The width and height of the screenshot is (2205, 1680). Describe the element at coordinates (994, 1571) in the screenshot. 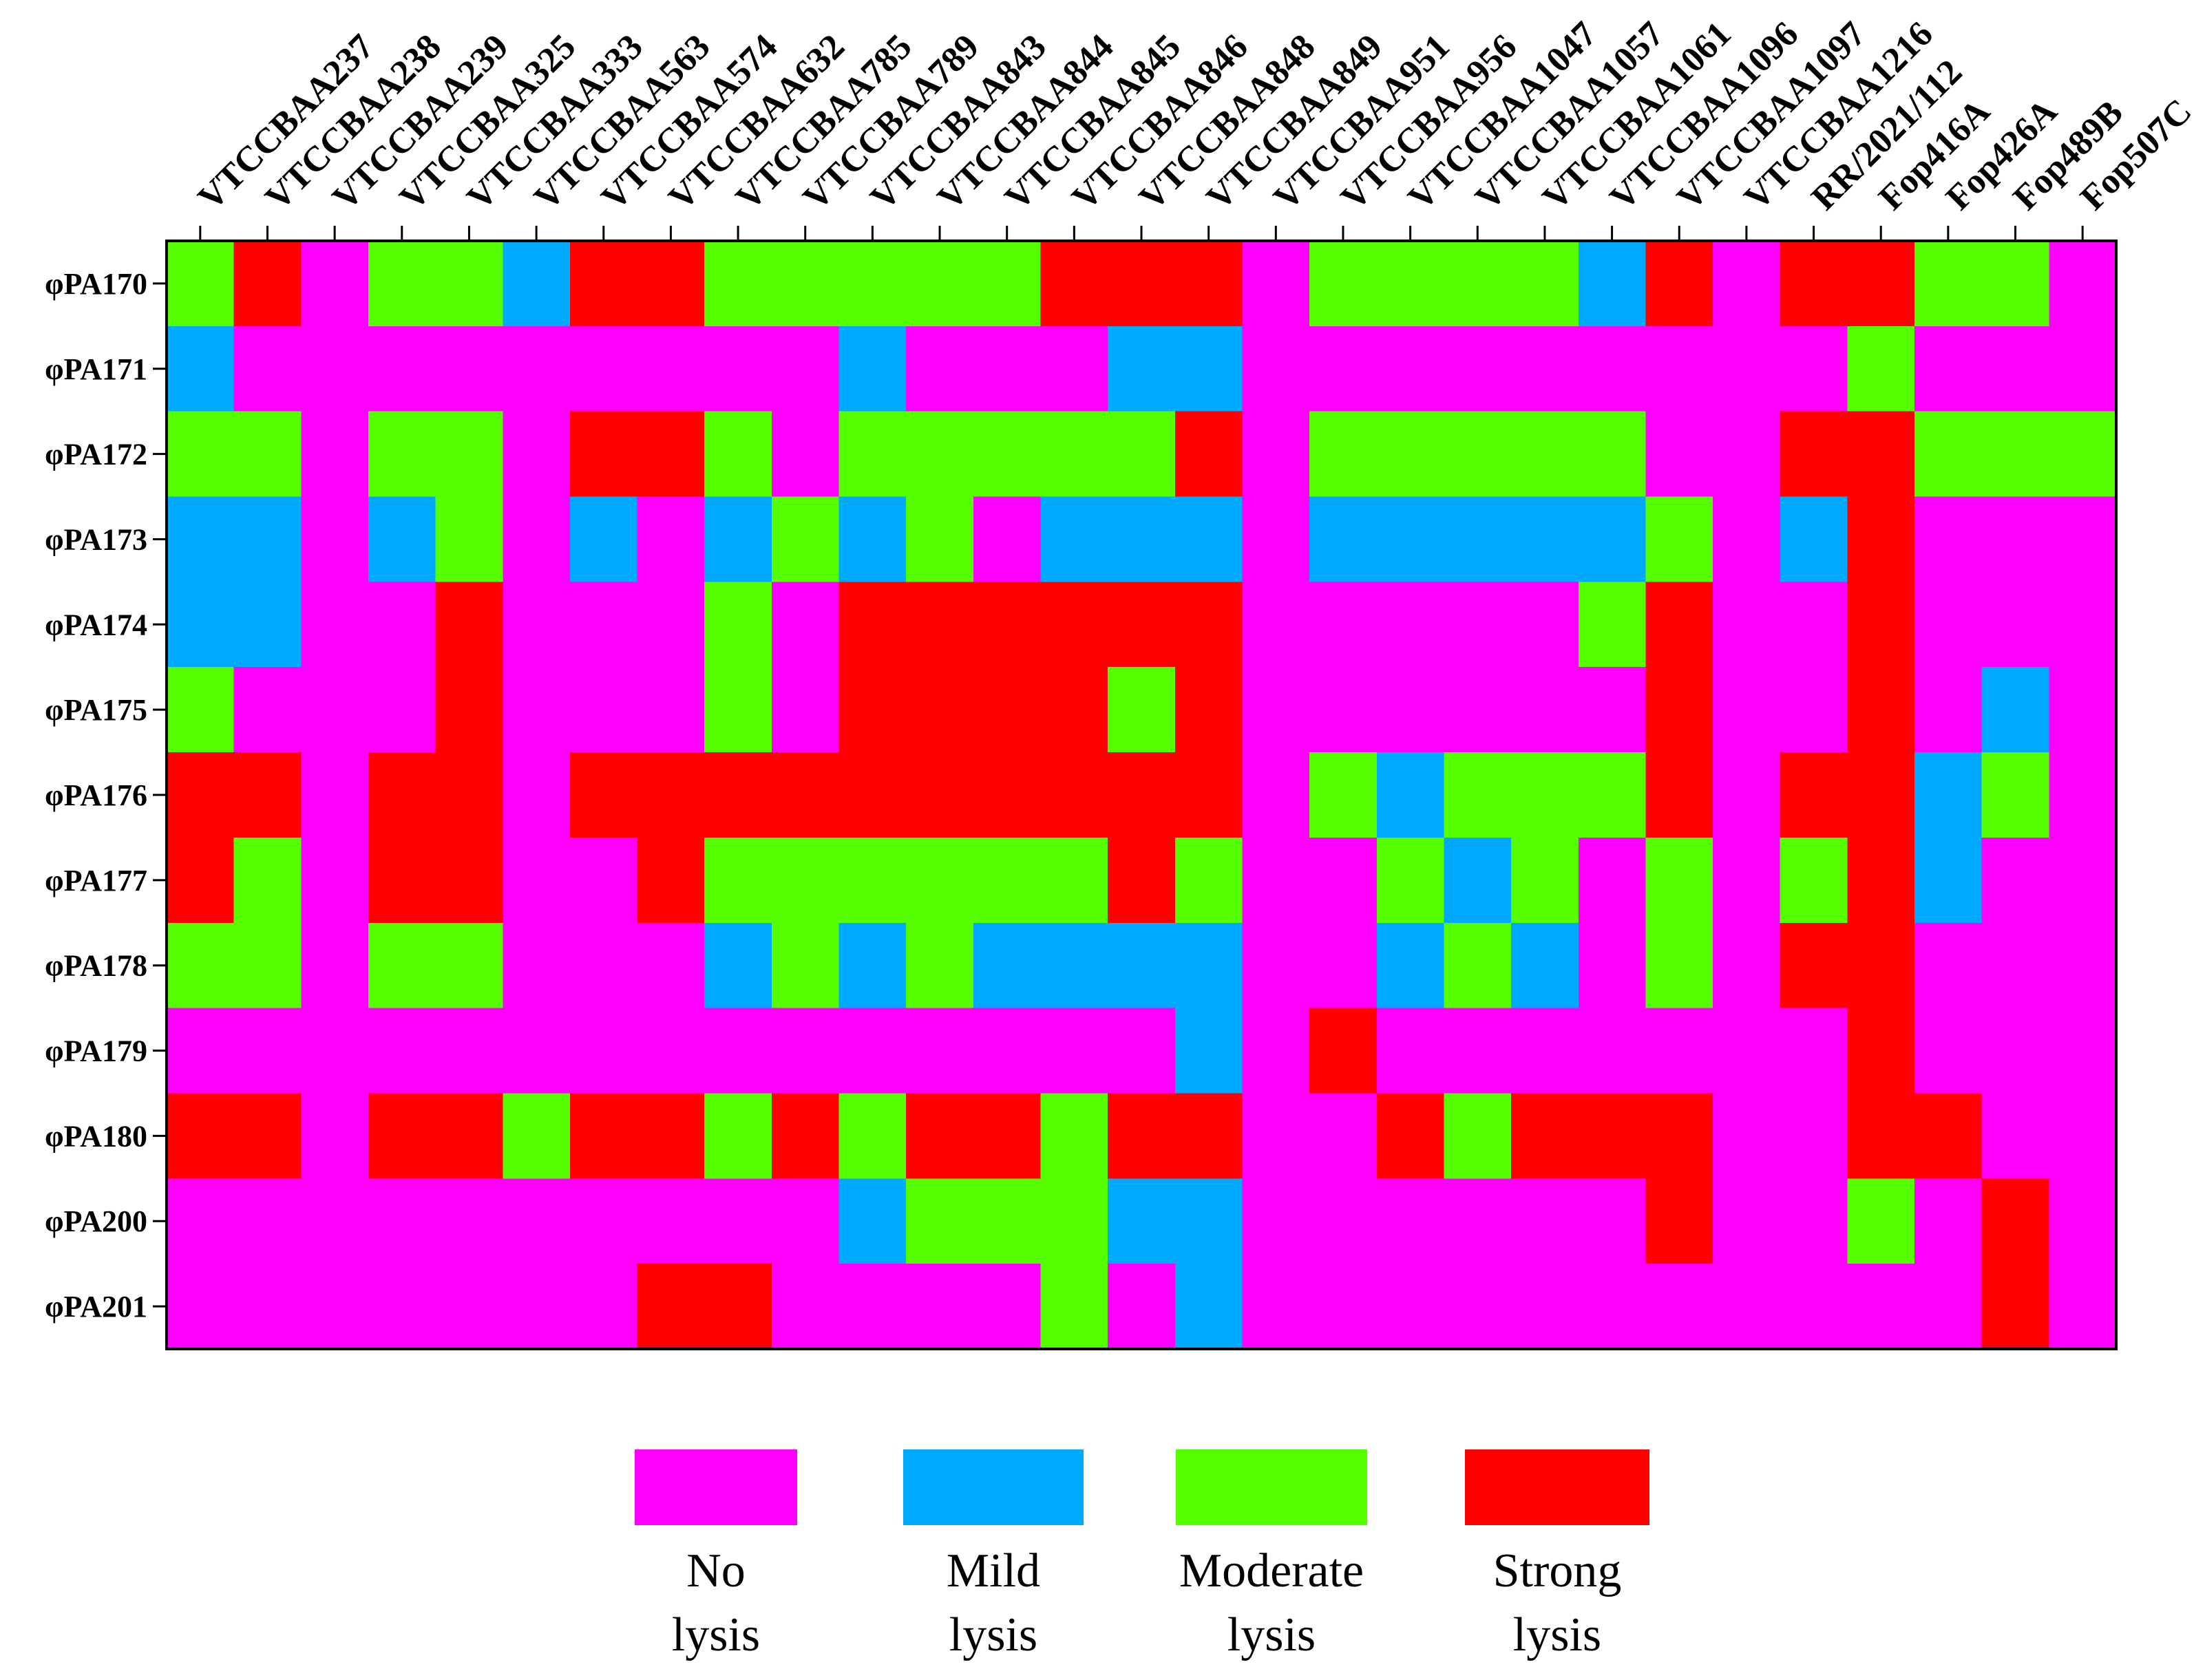

I see `legend-label-line1: Mild` at that location.